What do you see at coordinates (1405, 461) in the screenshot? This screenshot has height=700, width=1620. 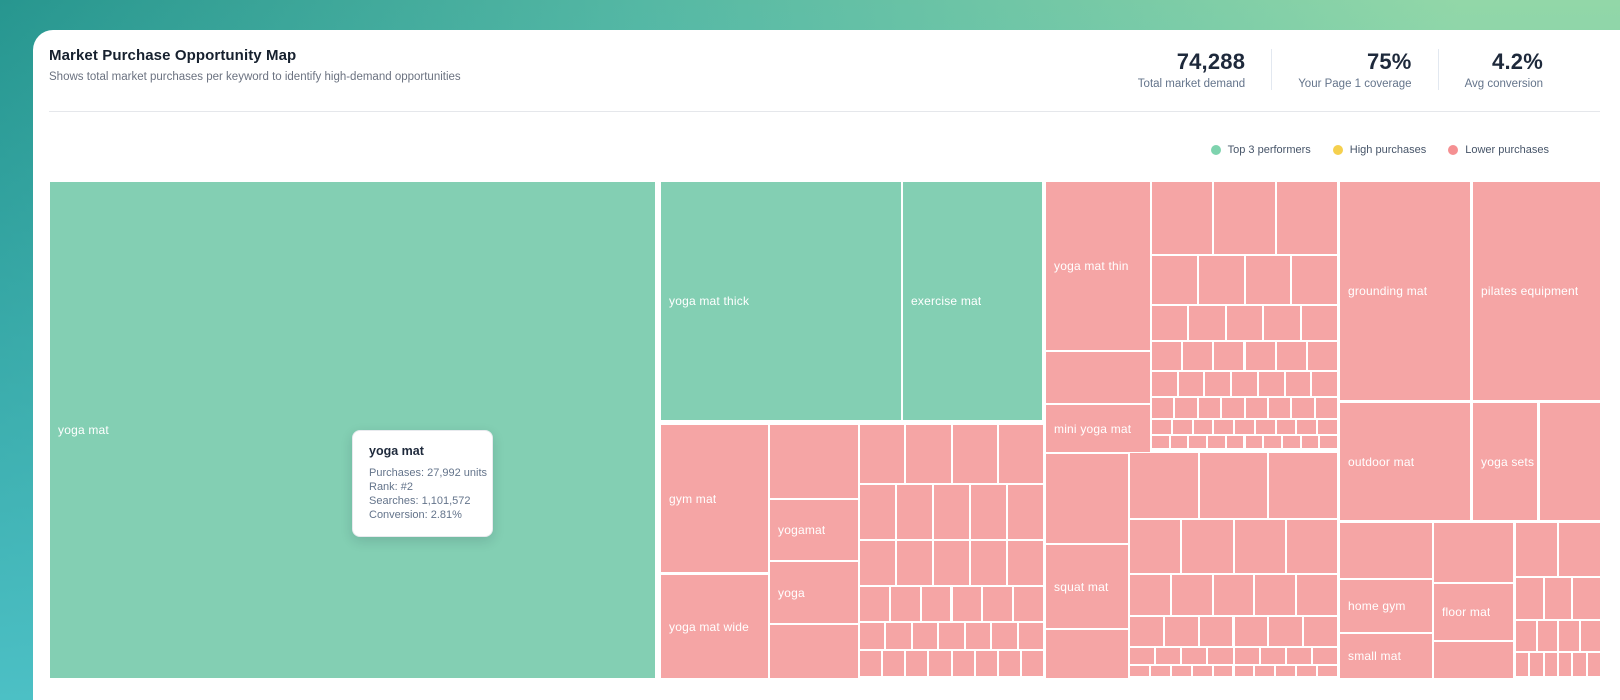 I see `treemap-cell-outdoor-mat: outdoor mat` at bounding box center [1405, 461].